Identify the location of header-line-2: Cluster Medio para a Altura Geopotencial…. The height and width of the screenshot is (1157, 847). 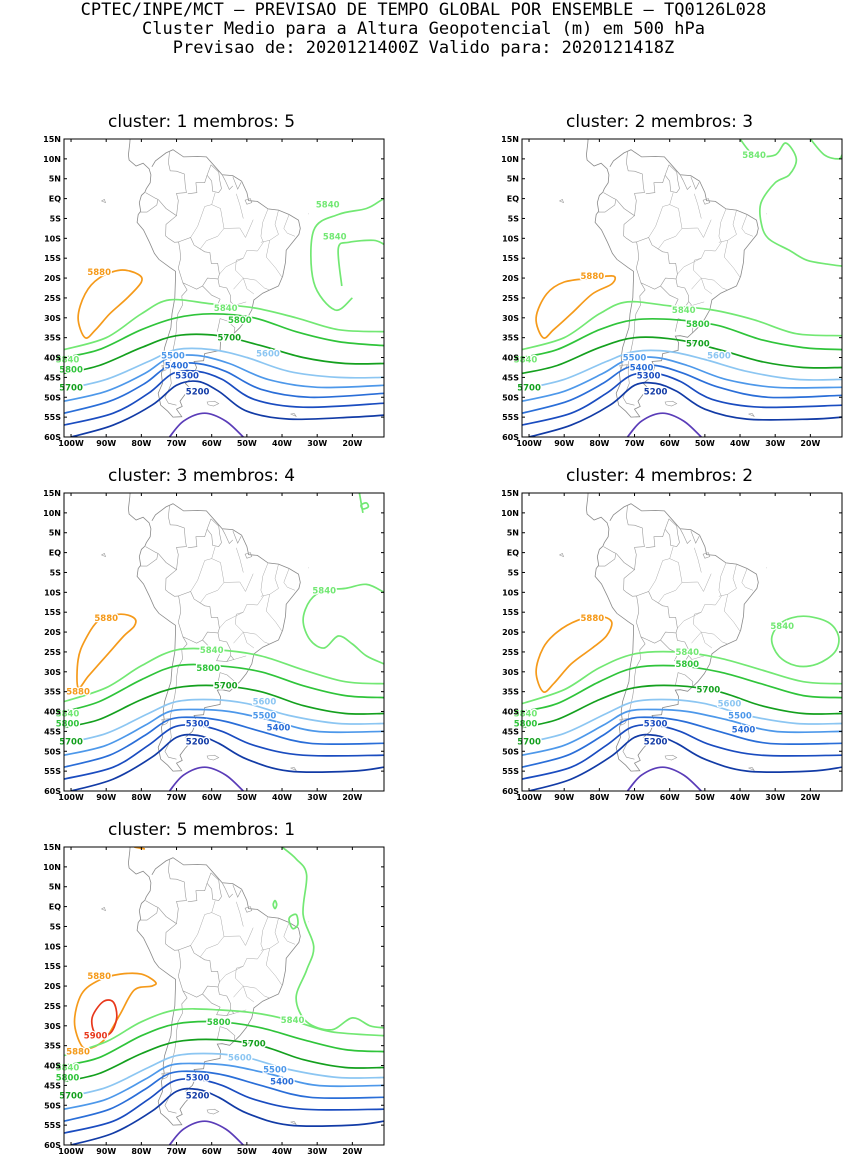
(423, 29).